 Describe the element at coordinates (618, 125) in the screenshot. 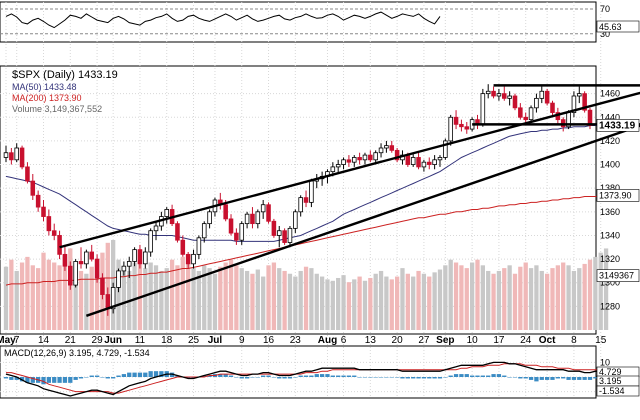

I see `price-value-box` at that location.